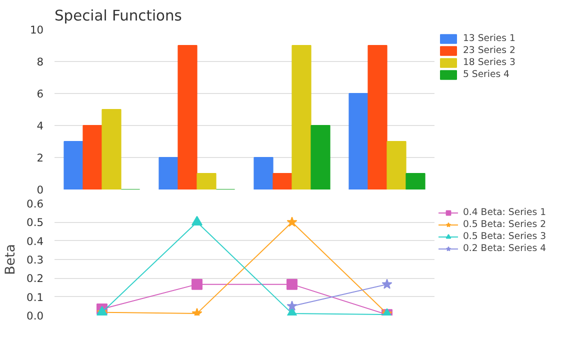 The height and width of the screenshot is (338, 578). I want to click on legend-label: 0.2 Beta: Series 4, so click(504, 248).